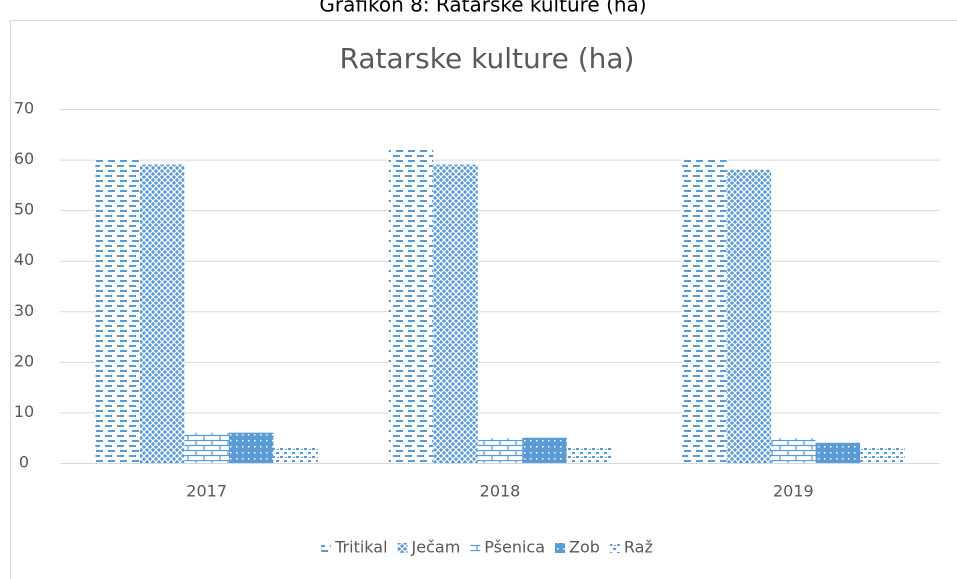 The width and height of the screenshot is (957, 579). I want to click on legend-label: Tritikal, so click(360, 547).